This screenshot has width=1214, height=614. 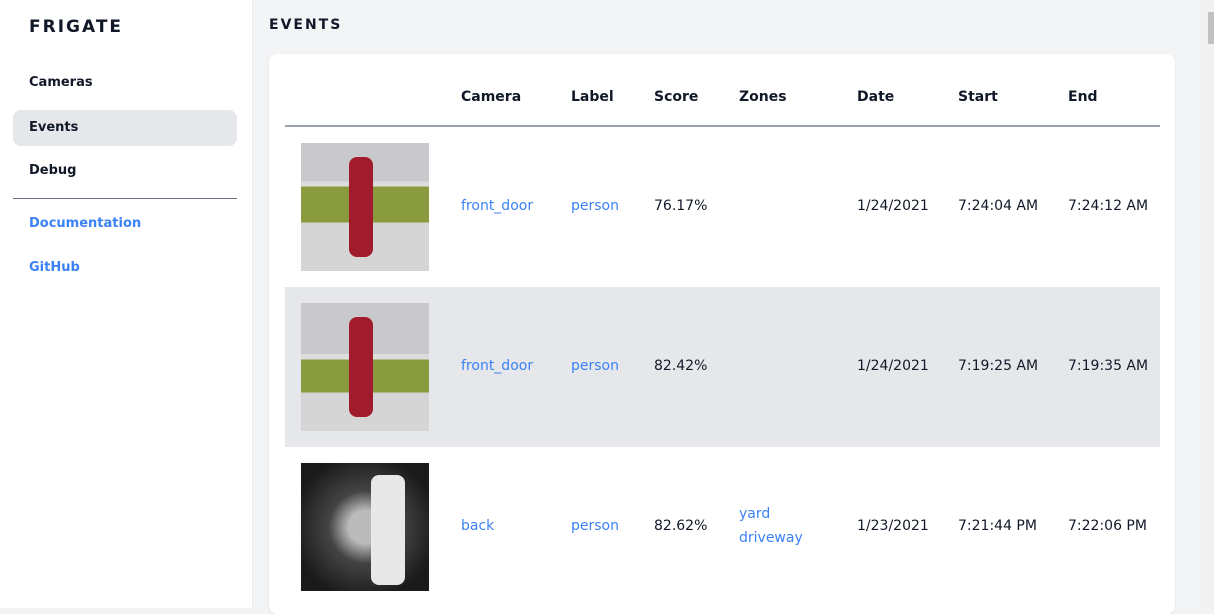 What do you see at coordinates (61, 82) in the screenshot?
I see `sidebar-item-cameras: Cameras` at bounding box center [61, 82].